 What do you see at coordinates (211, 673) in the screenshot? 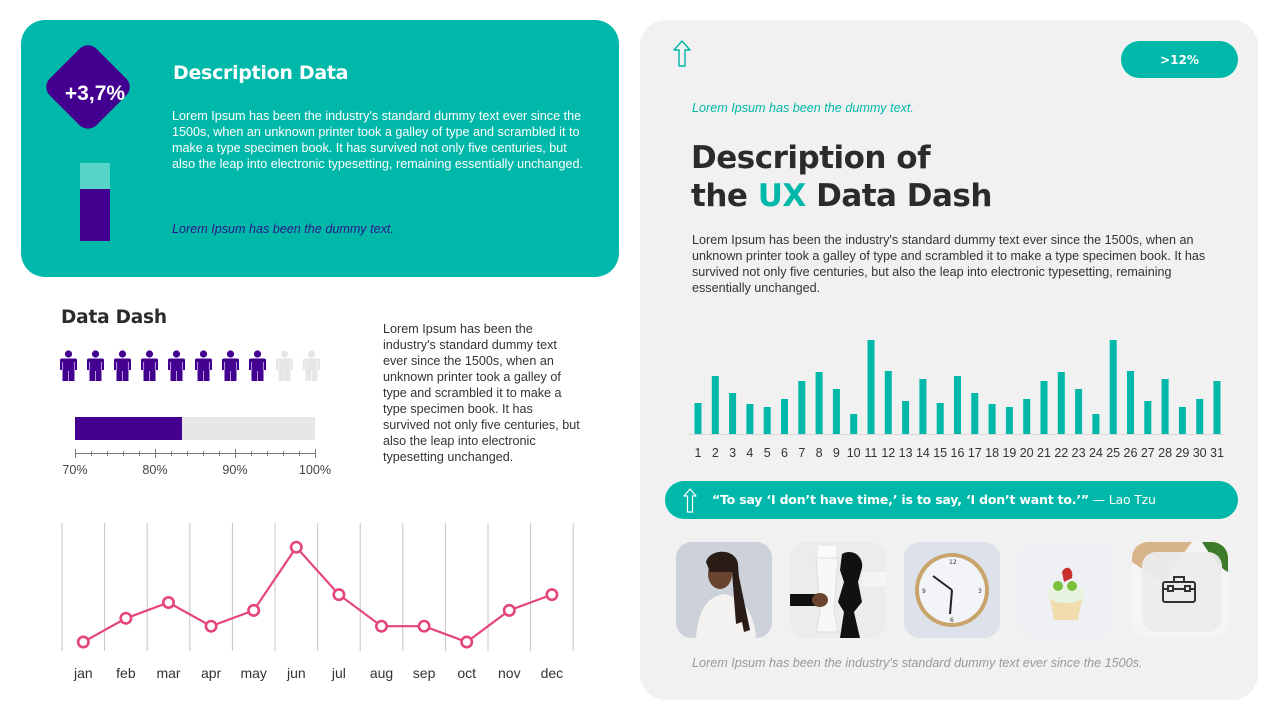
I see `x-axis-label: apr` at bounding box center [211, 673].